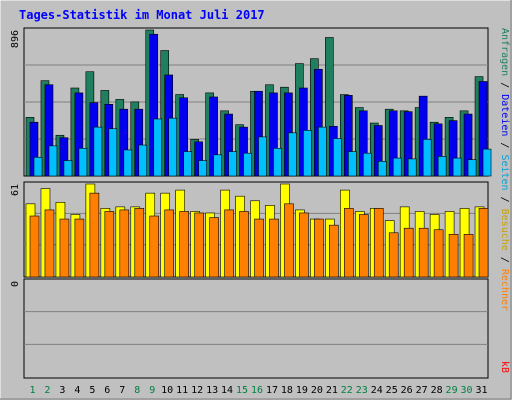 The height and width of the screenshot is (400, 512). Describe the element at coordinates (77, 390) in the screenshot. I see `x-tick-label-day-4: 4` at that location.